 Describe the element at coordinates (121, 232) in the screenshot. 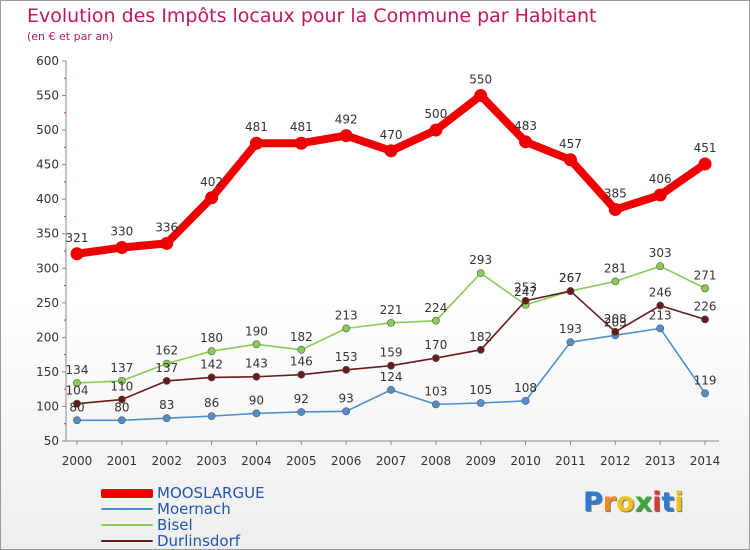

I see `data-label-mooslargue: 330` at that location.